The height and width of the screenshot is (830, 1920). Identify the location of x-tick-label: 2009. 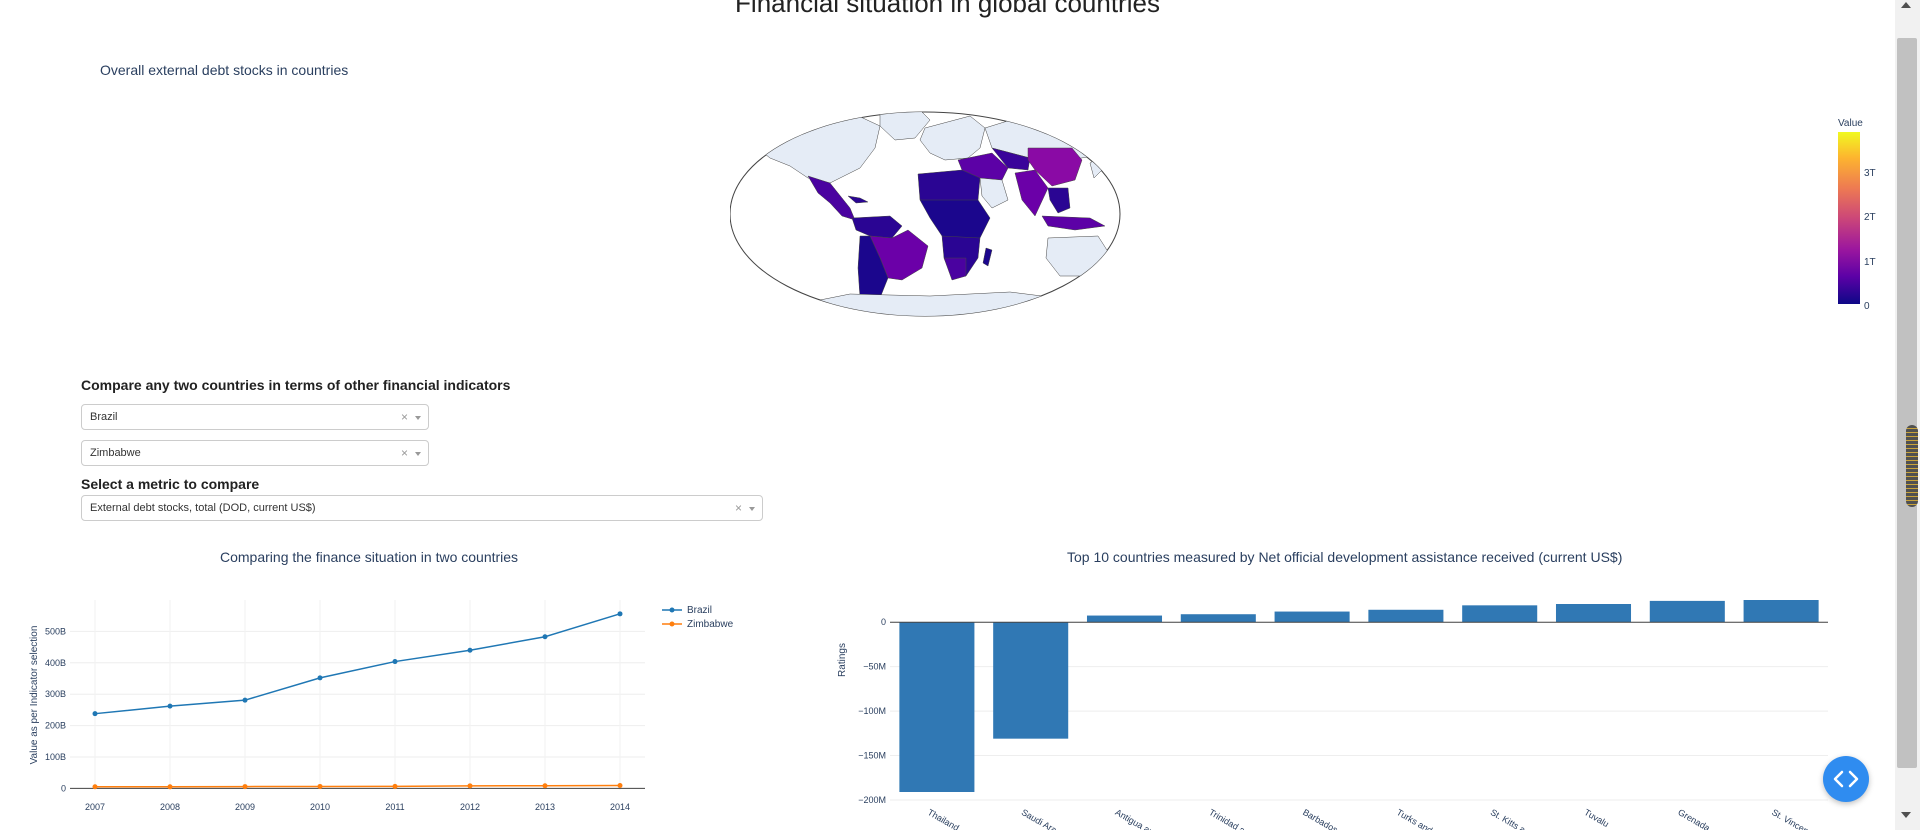
(245, 807).